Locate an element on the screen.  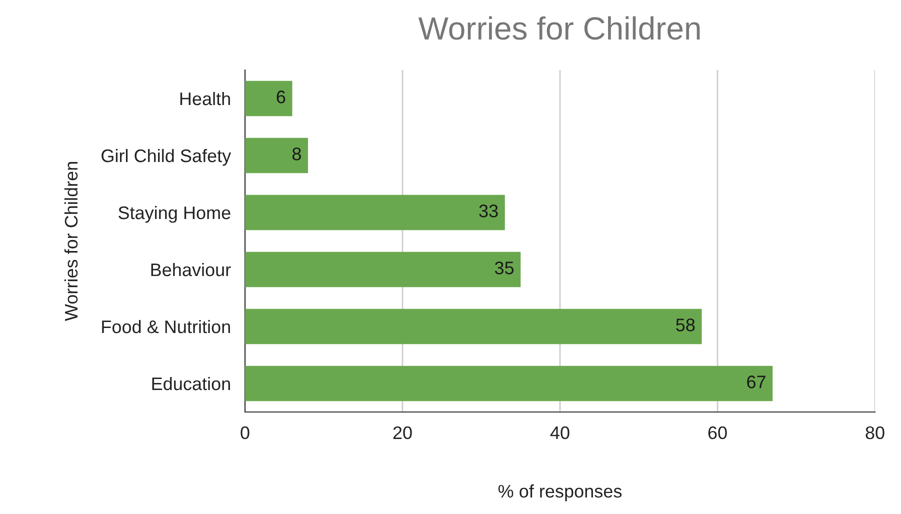
y-tick-label: Education is located at coordinates (191, 383).